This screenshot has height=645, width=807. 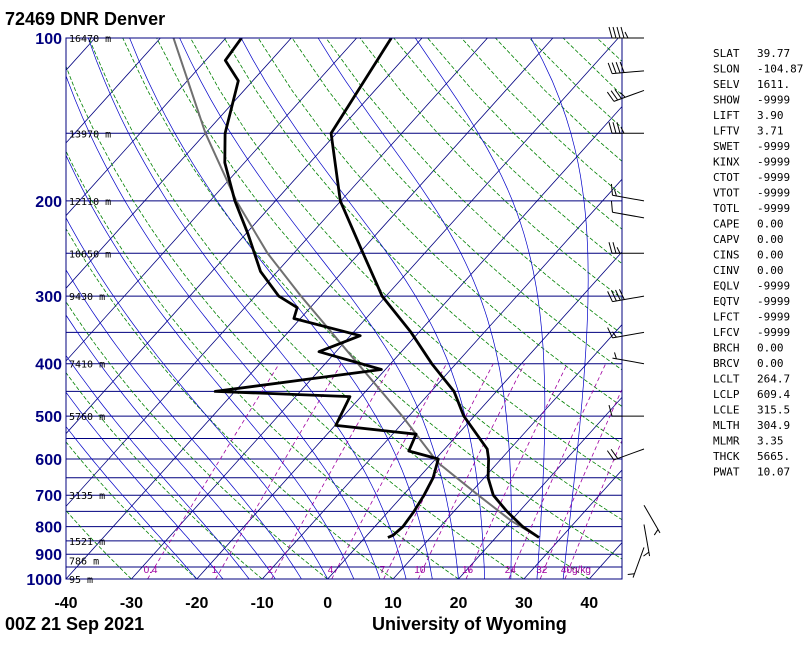 I want to click on index-name: EQTV, so click(x=726, y=301).